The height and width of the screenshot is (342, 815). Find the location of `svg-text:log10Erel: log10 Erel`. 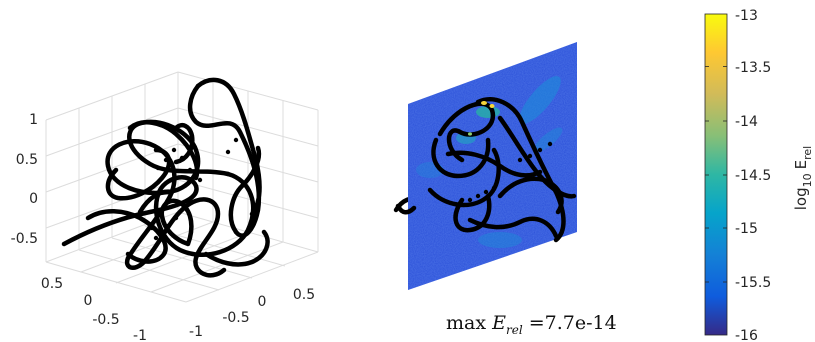

svg-text:log10Erel: log10 Erel is located at coordinates (803, 178).